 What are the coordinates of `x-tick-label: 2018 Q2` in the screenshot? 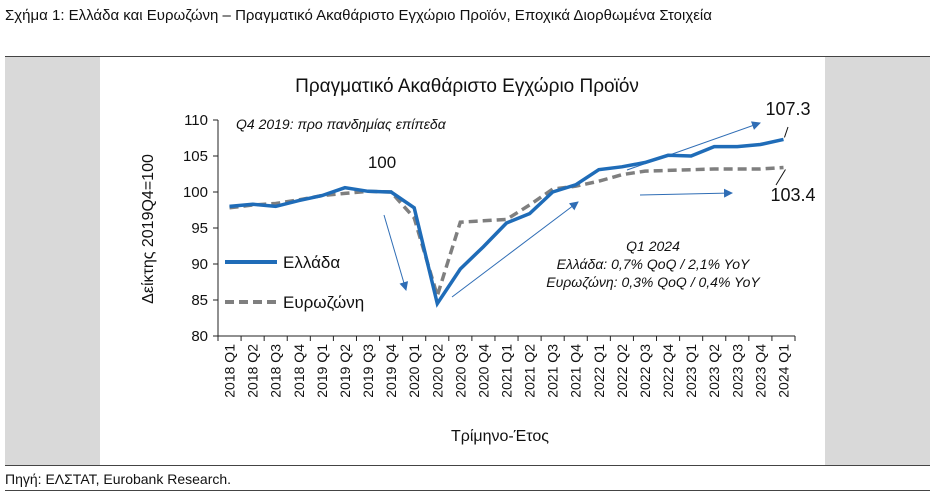 It's located at (253, 371).